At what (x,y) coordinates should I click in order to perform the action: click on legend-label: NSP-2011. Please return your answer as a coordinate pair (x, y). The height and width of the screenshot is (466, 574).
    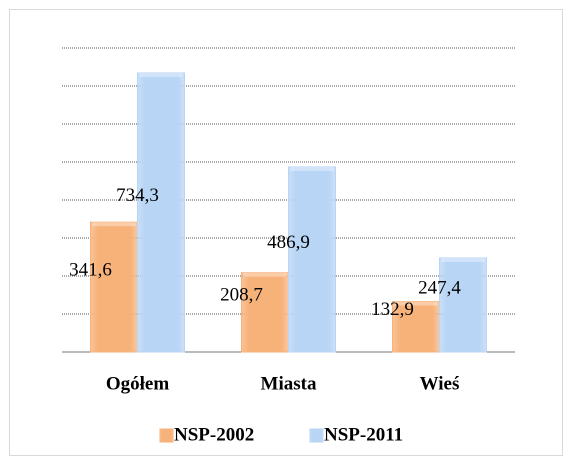
    Looking at the image, I should click on (363, 434).